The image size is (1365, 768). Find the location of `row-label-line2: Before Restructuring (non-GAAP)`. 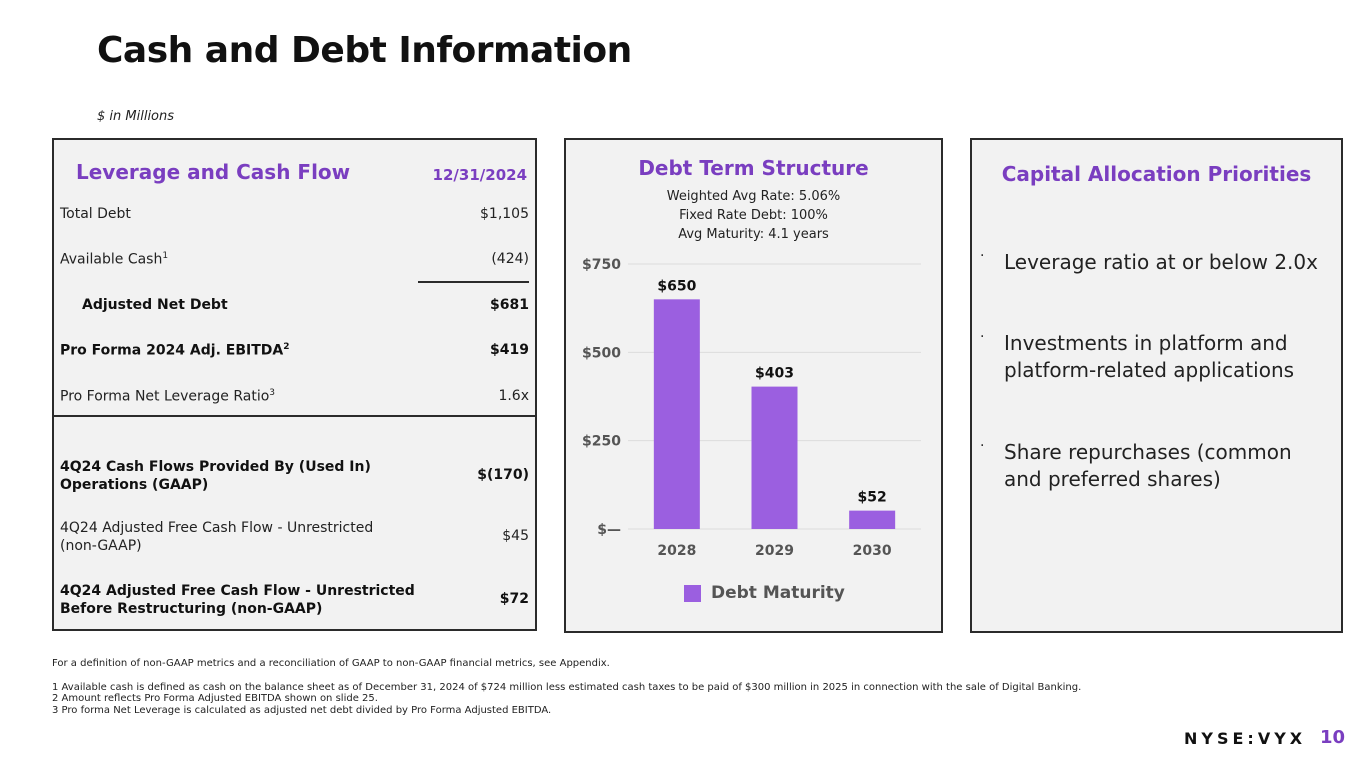

row-label-line2: Before Restructuring (non-GAAP) is located at coordinates (191, 609).